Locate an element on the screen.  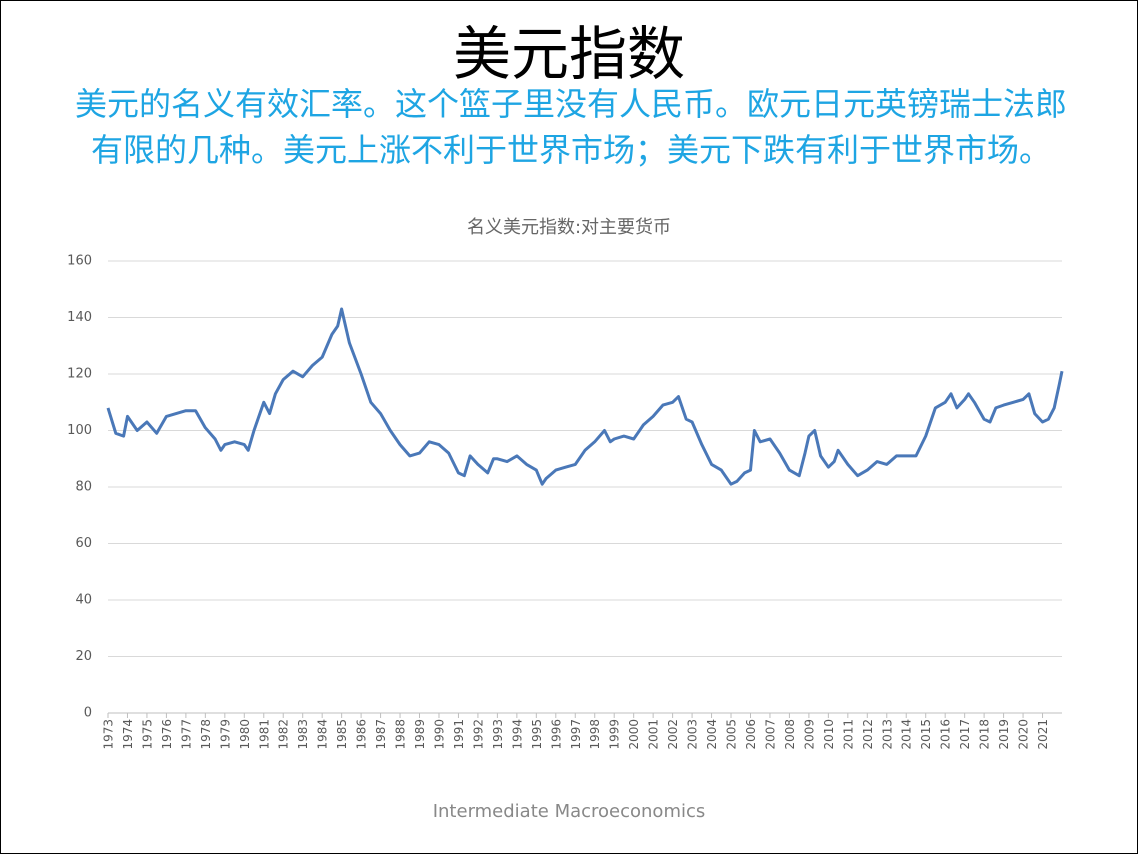
x-tick-label: 2008 is located at coordinates (790, 734).